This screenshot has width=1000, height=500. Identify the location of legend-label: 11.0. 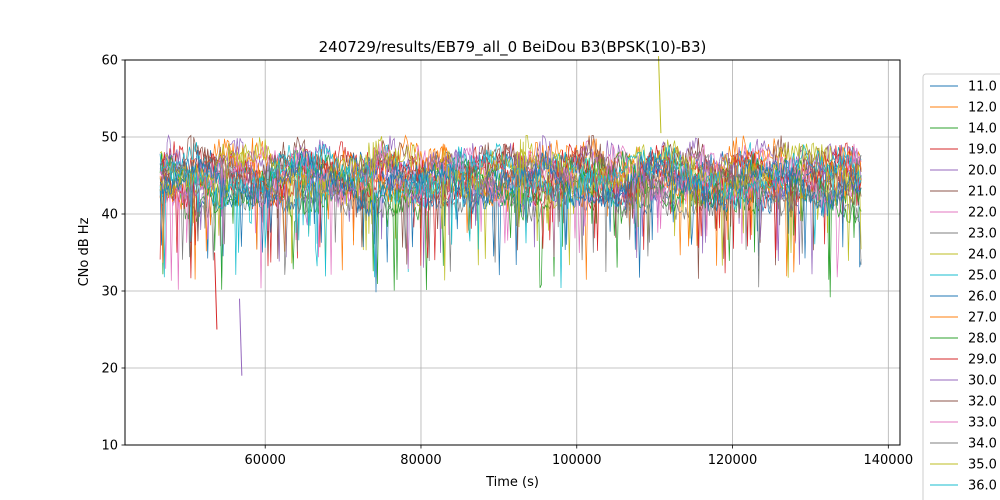
(982, 87).